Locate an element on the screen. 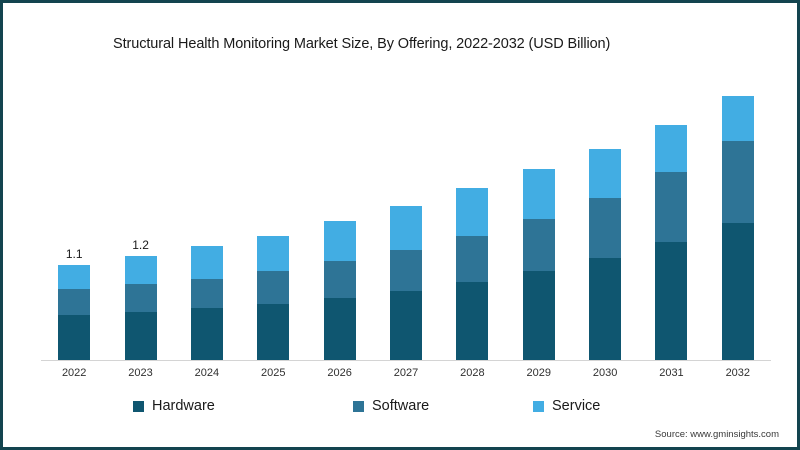  bar-group: 1.2 is located at coordinates (140, 216).